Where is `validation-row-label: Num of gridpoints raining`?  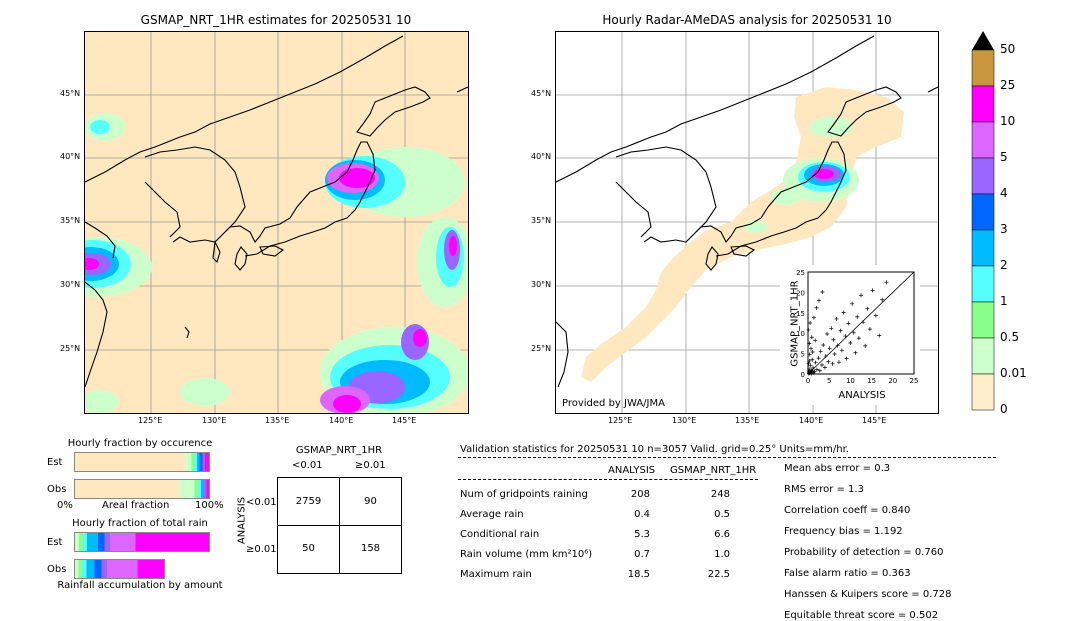
validation-row-label: Num of gridpoints raining is located at coordinates (524, 494).